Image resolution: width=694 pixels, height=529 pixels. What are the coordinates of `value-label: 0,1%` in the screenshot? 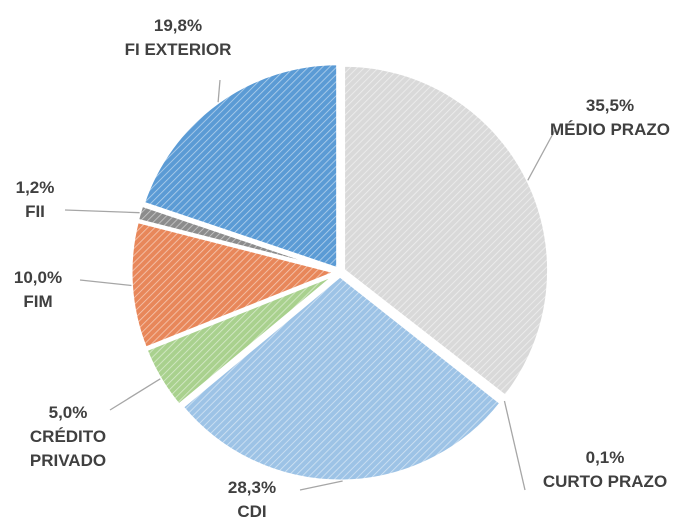 It's located at (605, 457).